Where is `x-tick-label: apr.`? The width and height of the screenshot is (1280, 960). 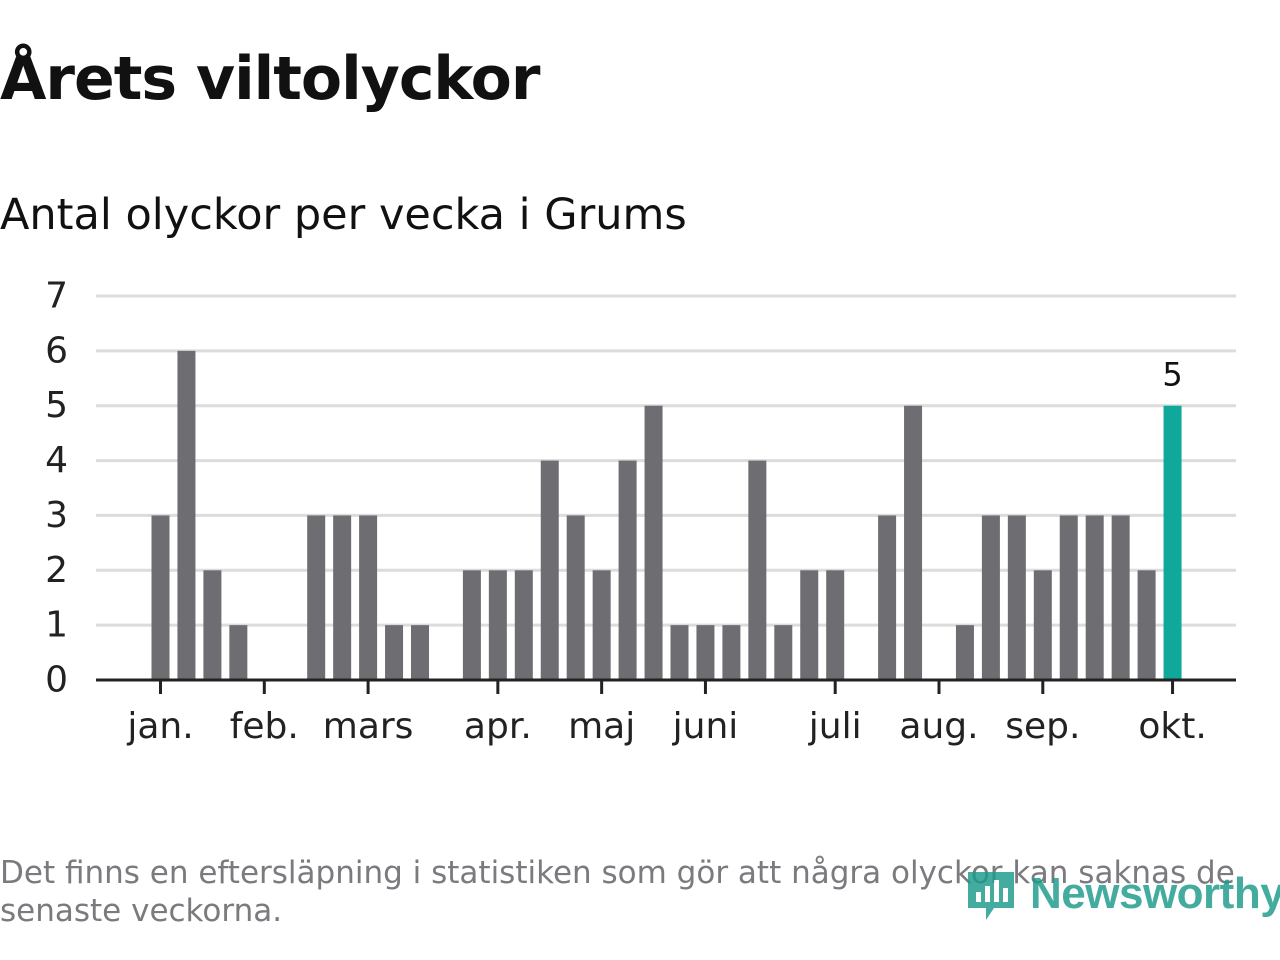
x-tick-label: apr. is located at coordinates (498, 726).